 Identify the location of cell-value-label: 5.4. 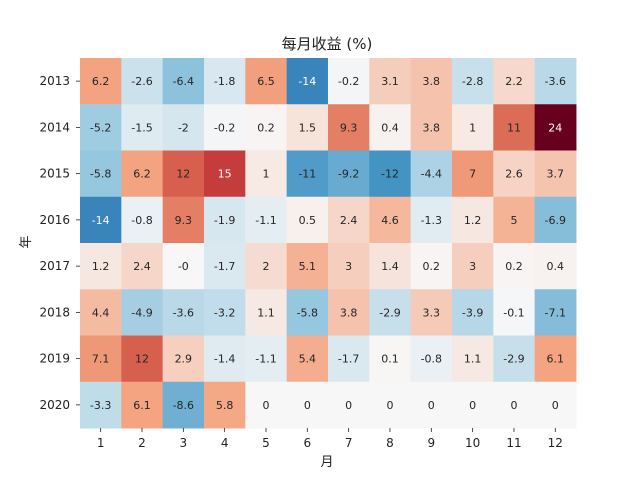
(308, 359).